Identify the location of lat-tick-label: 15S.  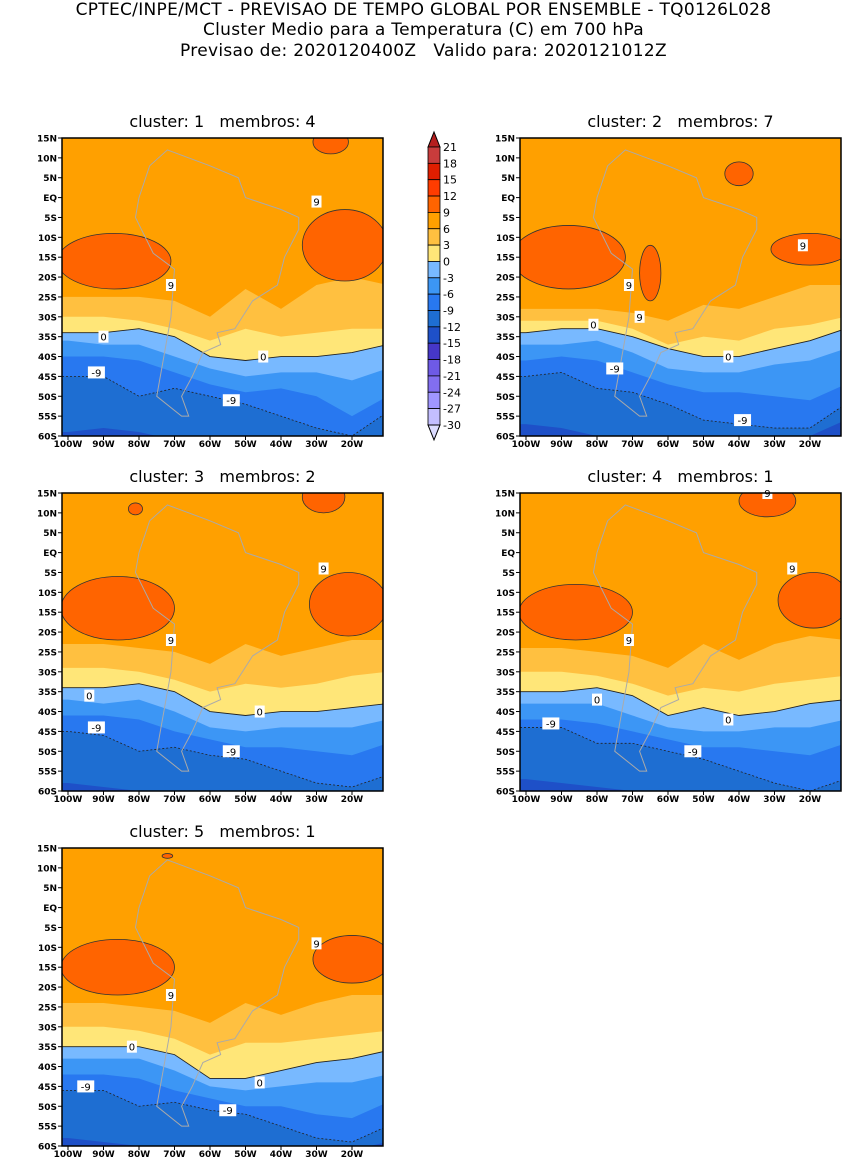
(47, 969).